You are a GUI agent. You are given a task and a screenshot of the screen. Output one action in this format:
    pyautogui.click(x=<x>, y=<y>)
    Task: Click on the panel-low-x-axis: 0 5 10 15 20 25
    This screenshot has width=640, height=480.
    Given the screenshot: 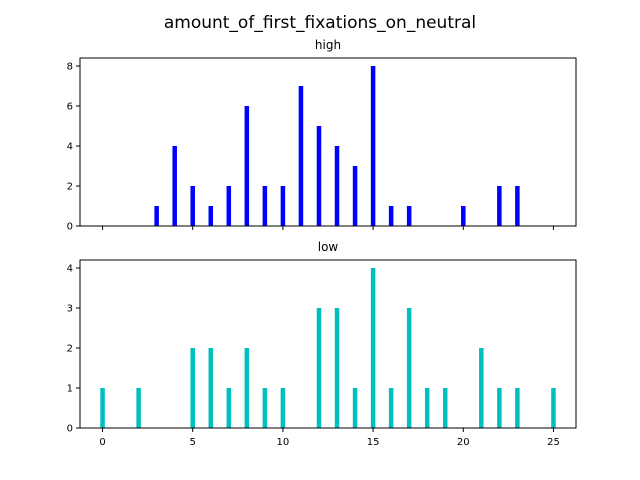 What is the action you would take?
    pyautogui.click(x=329, y=438)
    